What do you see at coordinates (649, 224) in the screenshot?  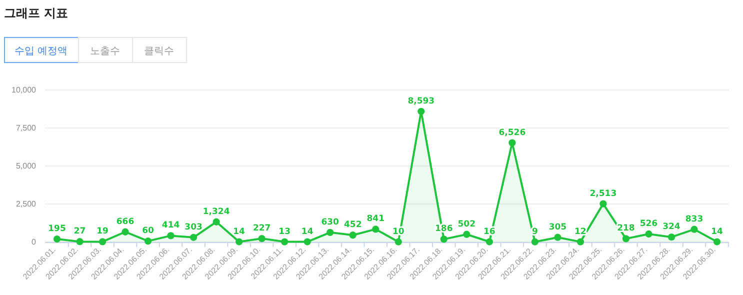 I see `data-label: 526` at bounding box center [649, 224].